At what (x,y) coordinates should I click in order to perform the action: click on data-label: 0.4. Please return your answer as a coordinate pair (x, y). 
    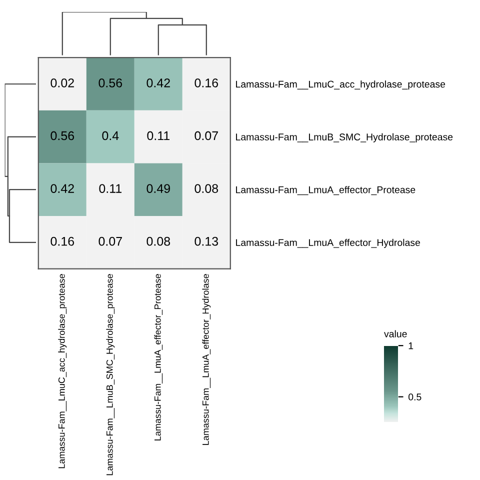
    Looking at the image, I should click on (110, 135).